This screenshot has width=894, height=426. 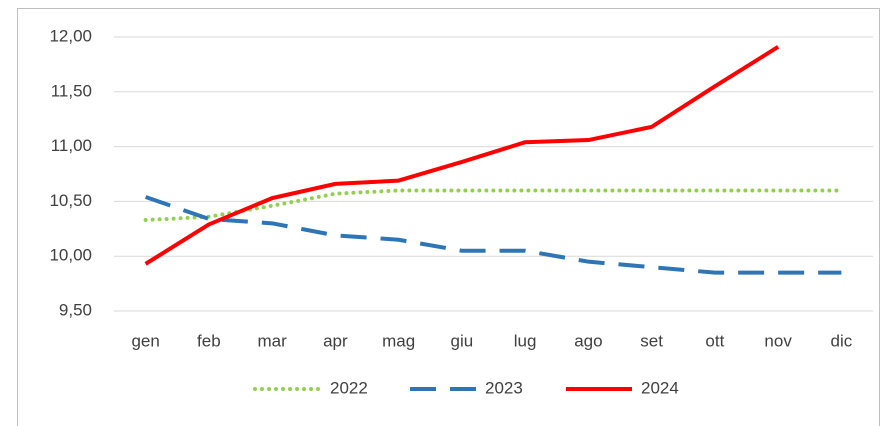 I want to click on x-tick-label: giu, so click(x=462, y=340).